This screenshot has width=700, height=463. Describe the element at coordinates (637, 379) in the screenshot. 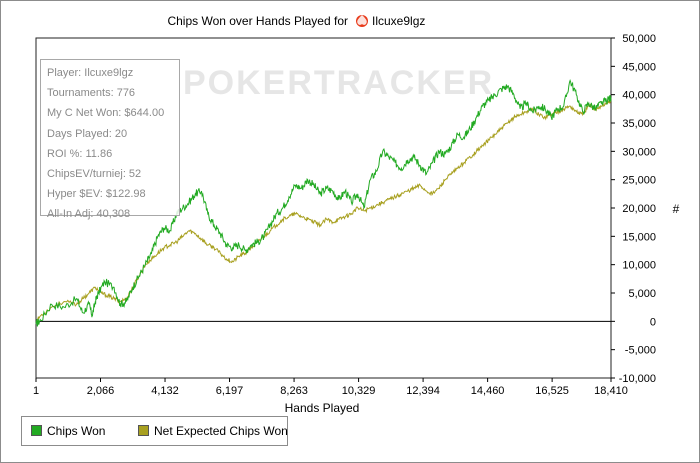

I see `y-tick-label: -10,000` at that location.